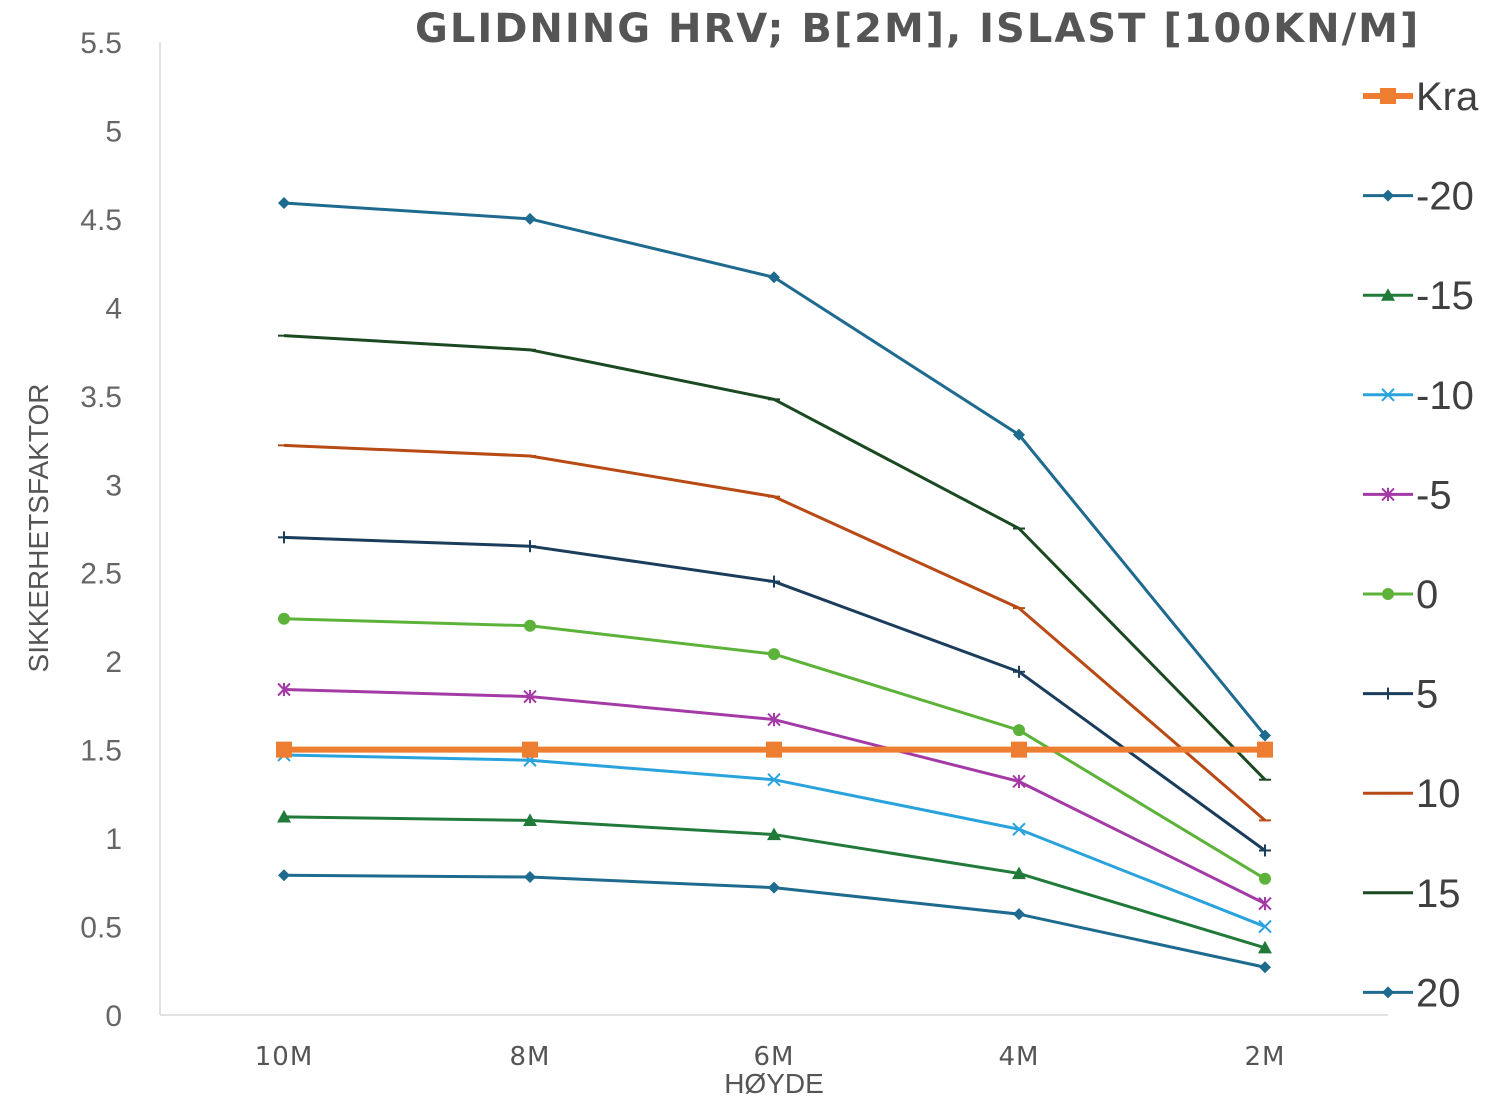 The image size is (1494, 1101). What do you see at coordinates (1445, 197) in the screenshot?
I see `legend-label: -20` at bounding box center [1445, 197].